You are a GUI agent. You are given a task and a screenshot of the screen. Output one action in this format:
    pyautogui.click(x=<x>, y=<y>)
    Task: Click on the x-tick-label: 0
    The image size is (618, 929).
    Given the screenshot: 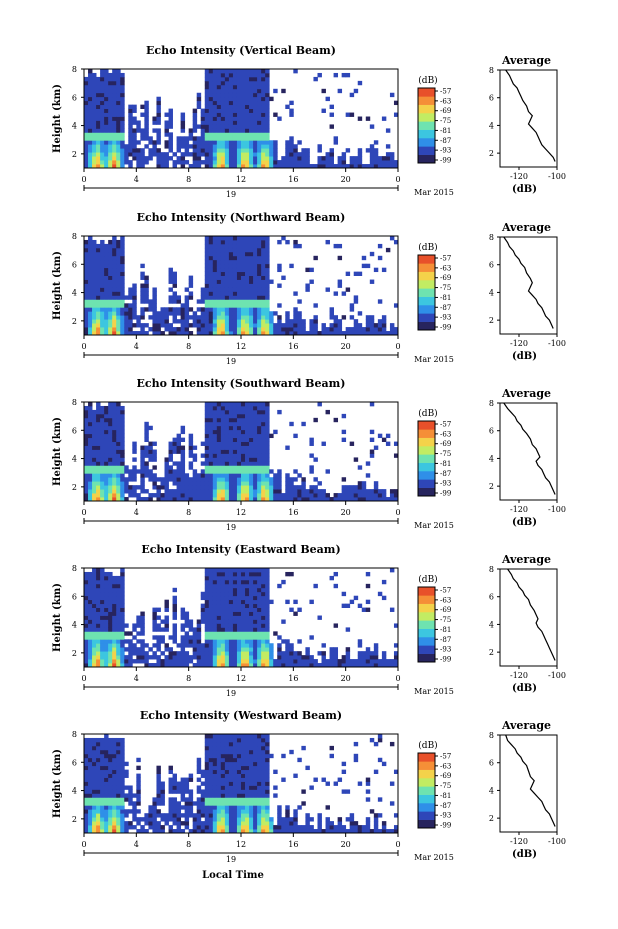 What is the action you would take?
    pyautogui.click(x=83, y=678)
    